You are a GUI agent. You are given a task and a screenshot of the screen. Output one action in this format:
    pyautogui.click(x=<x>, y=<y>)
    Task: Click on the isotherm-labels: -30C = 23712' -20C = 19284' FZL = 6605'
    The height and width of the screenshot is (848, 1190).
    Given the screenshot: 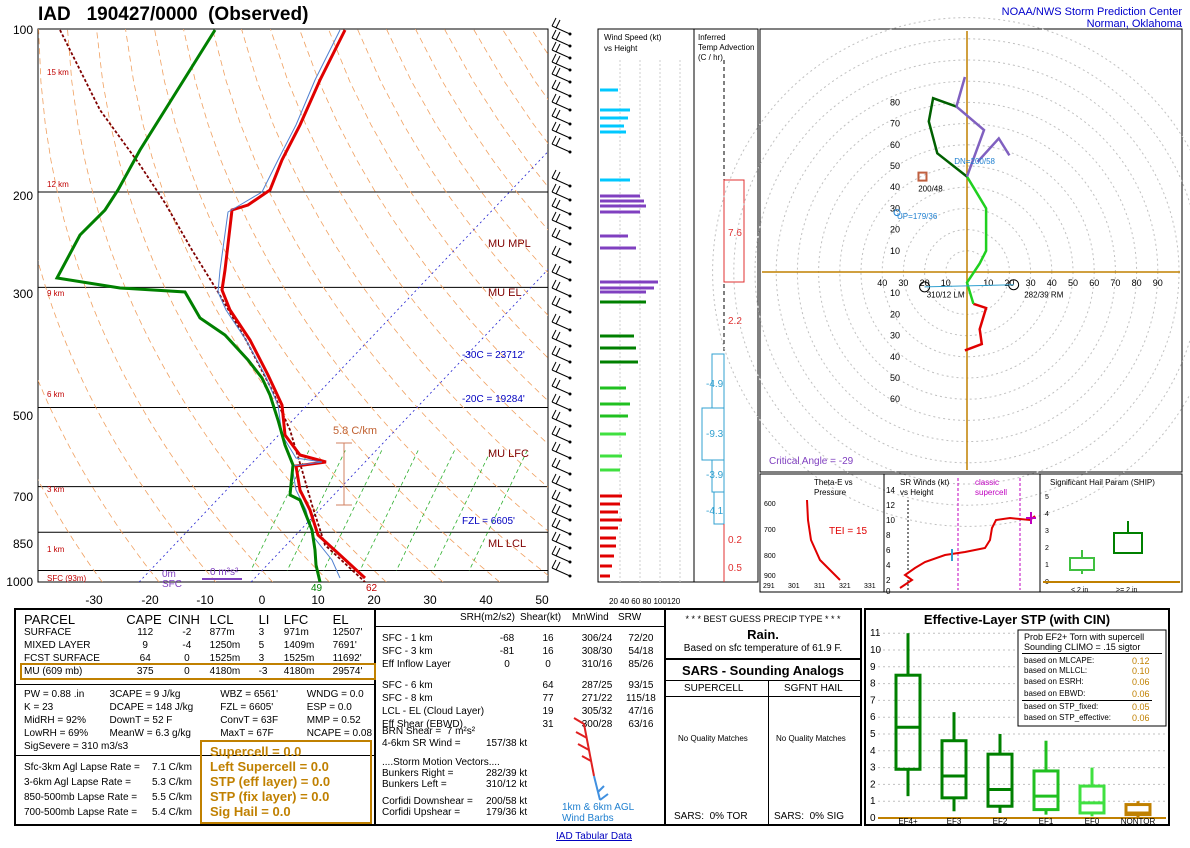 What is the action you would take?
    pyautogui.click(x=493, y=438)
    